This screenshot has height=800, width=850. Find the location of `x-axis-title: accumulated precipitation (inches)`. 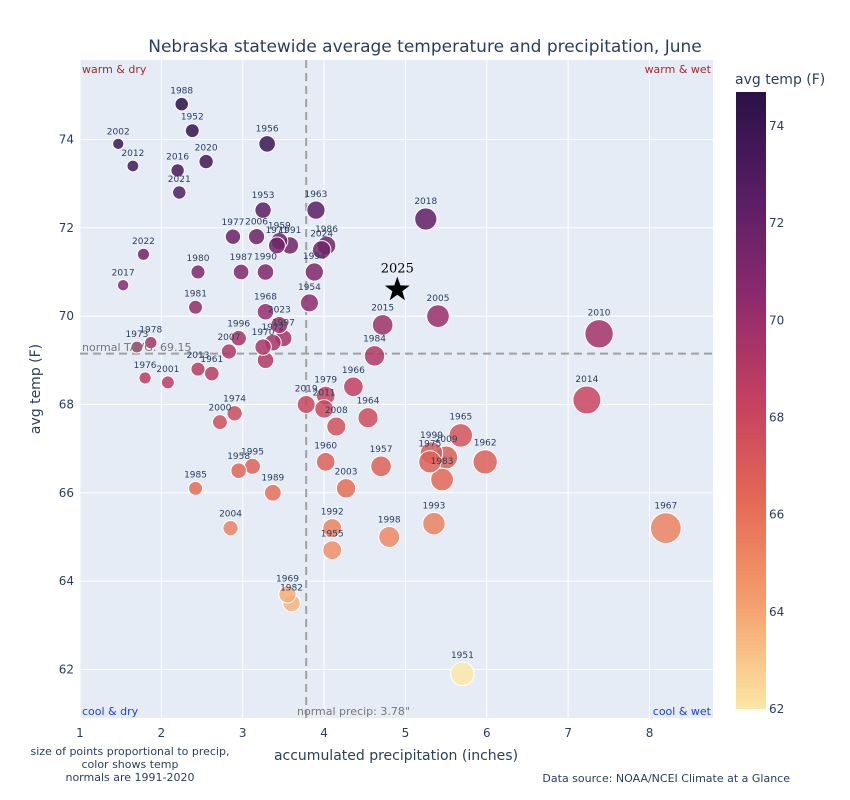

x-axis-title: accumulated precipitation (inches) is located at coordinates (396, 756).